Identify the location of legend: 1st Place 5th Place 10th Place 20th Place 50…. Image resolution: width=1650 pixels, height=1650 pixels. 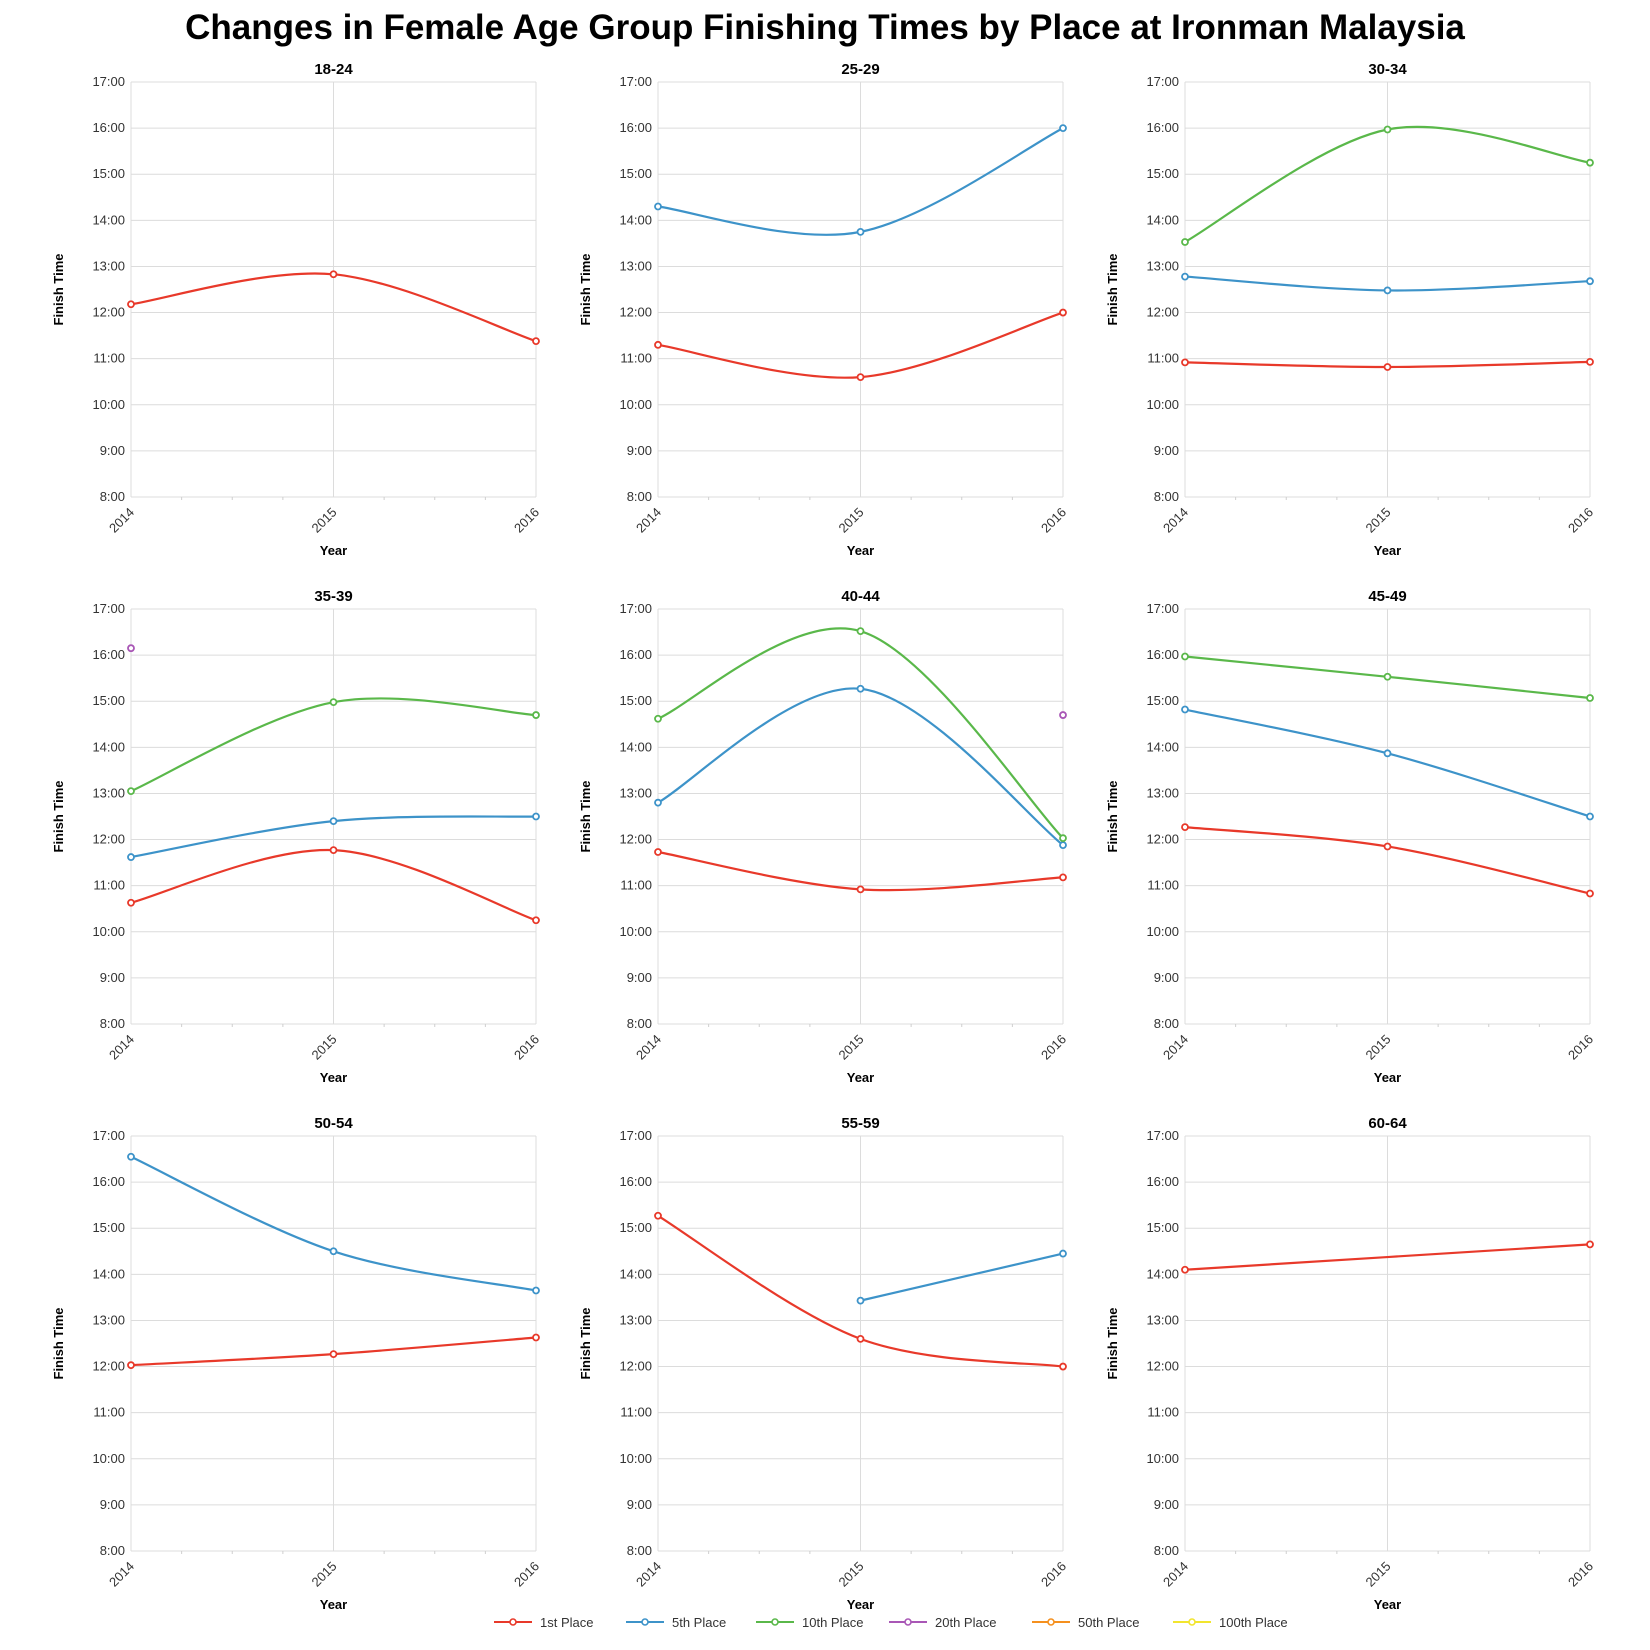
(891, 1622).